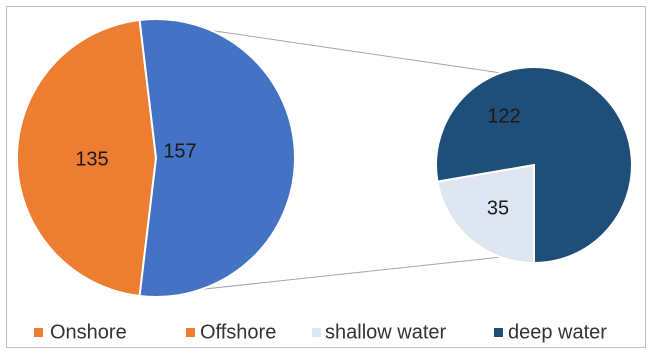 This screenshot has height=354, width=652. What do you see at coordinates (485, 214) in the screenshot?
I see `slice-shallow-water` at bounding box center [485, 214].